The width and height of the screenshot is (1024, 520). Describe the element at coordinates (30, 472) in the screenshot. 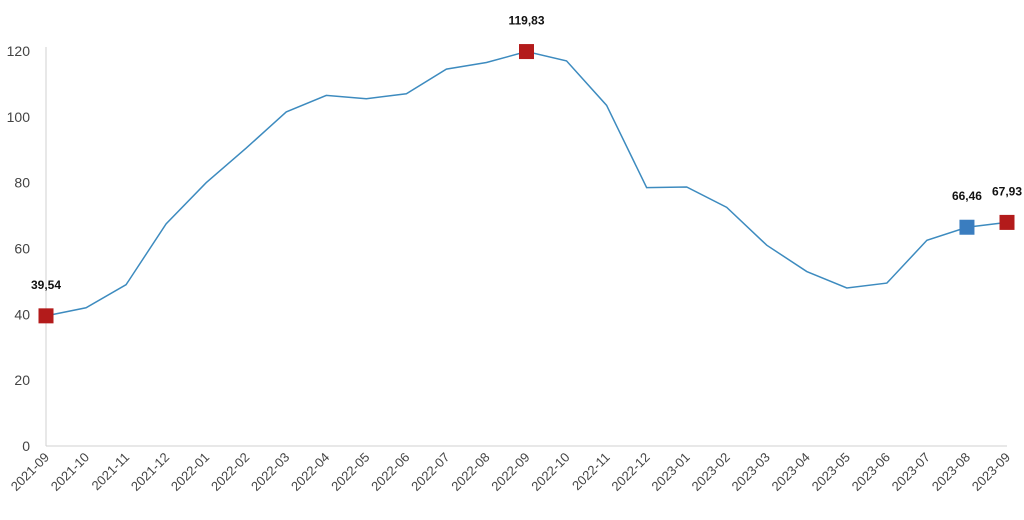

I see `x-tick-label: 2021-09` at that location.